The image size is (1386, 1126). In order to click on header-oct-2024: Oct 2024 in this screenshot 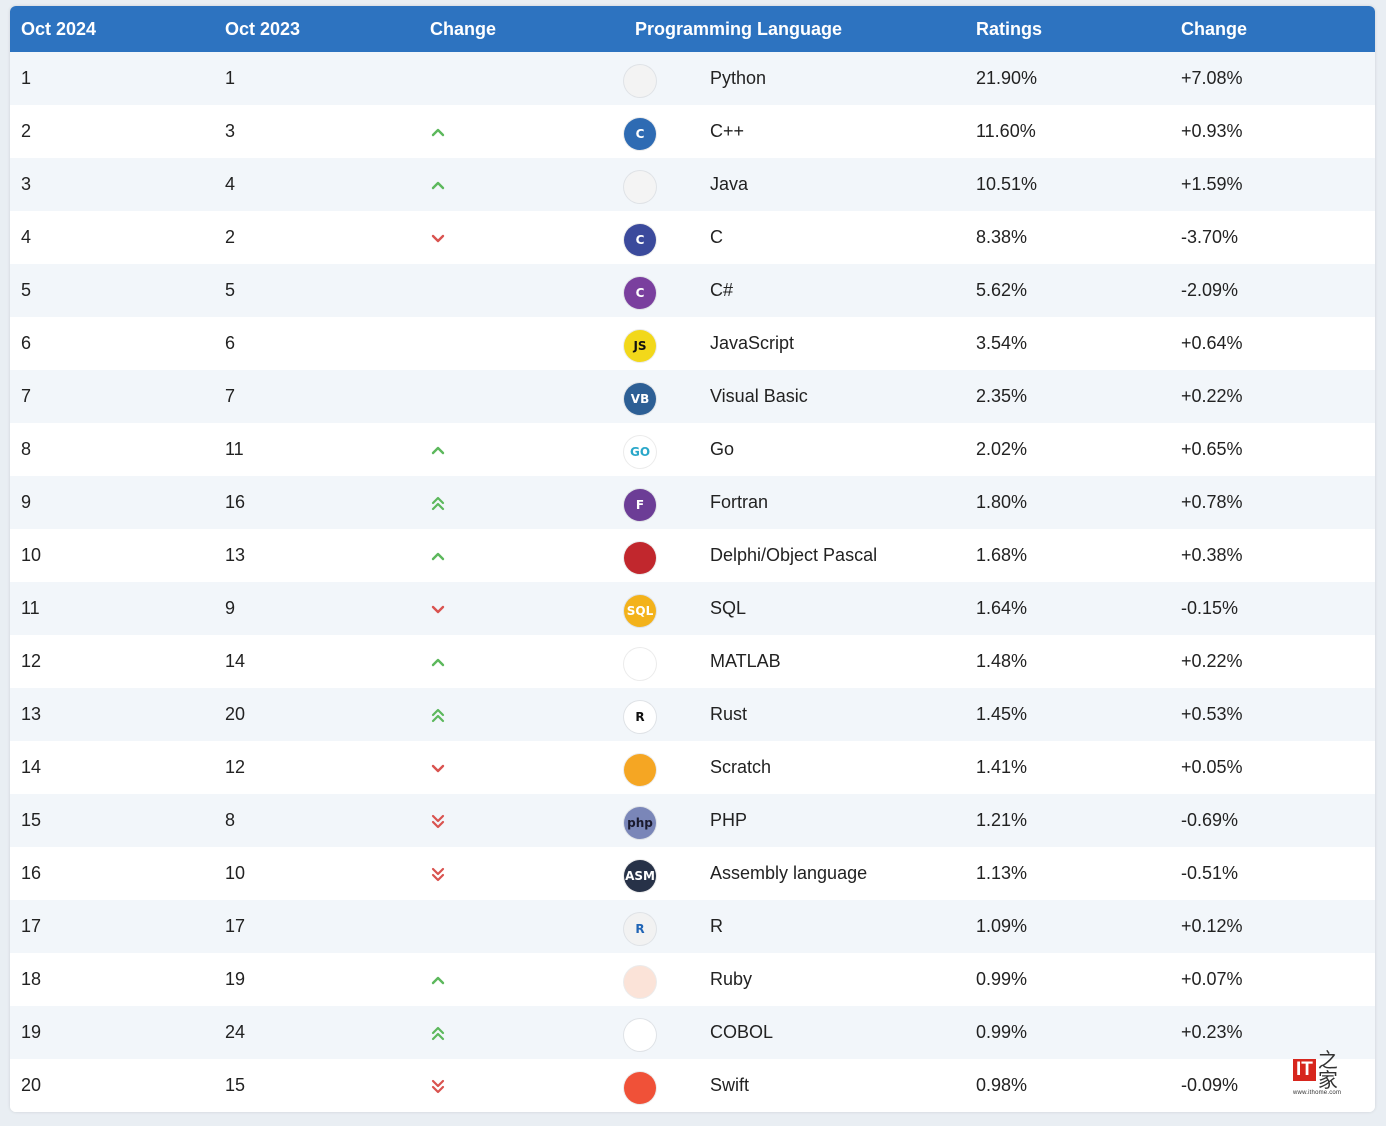, I will do `click(59, 28)`.